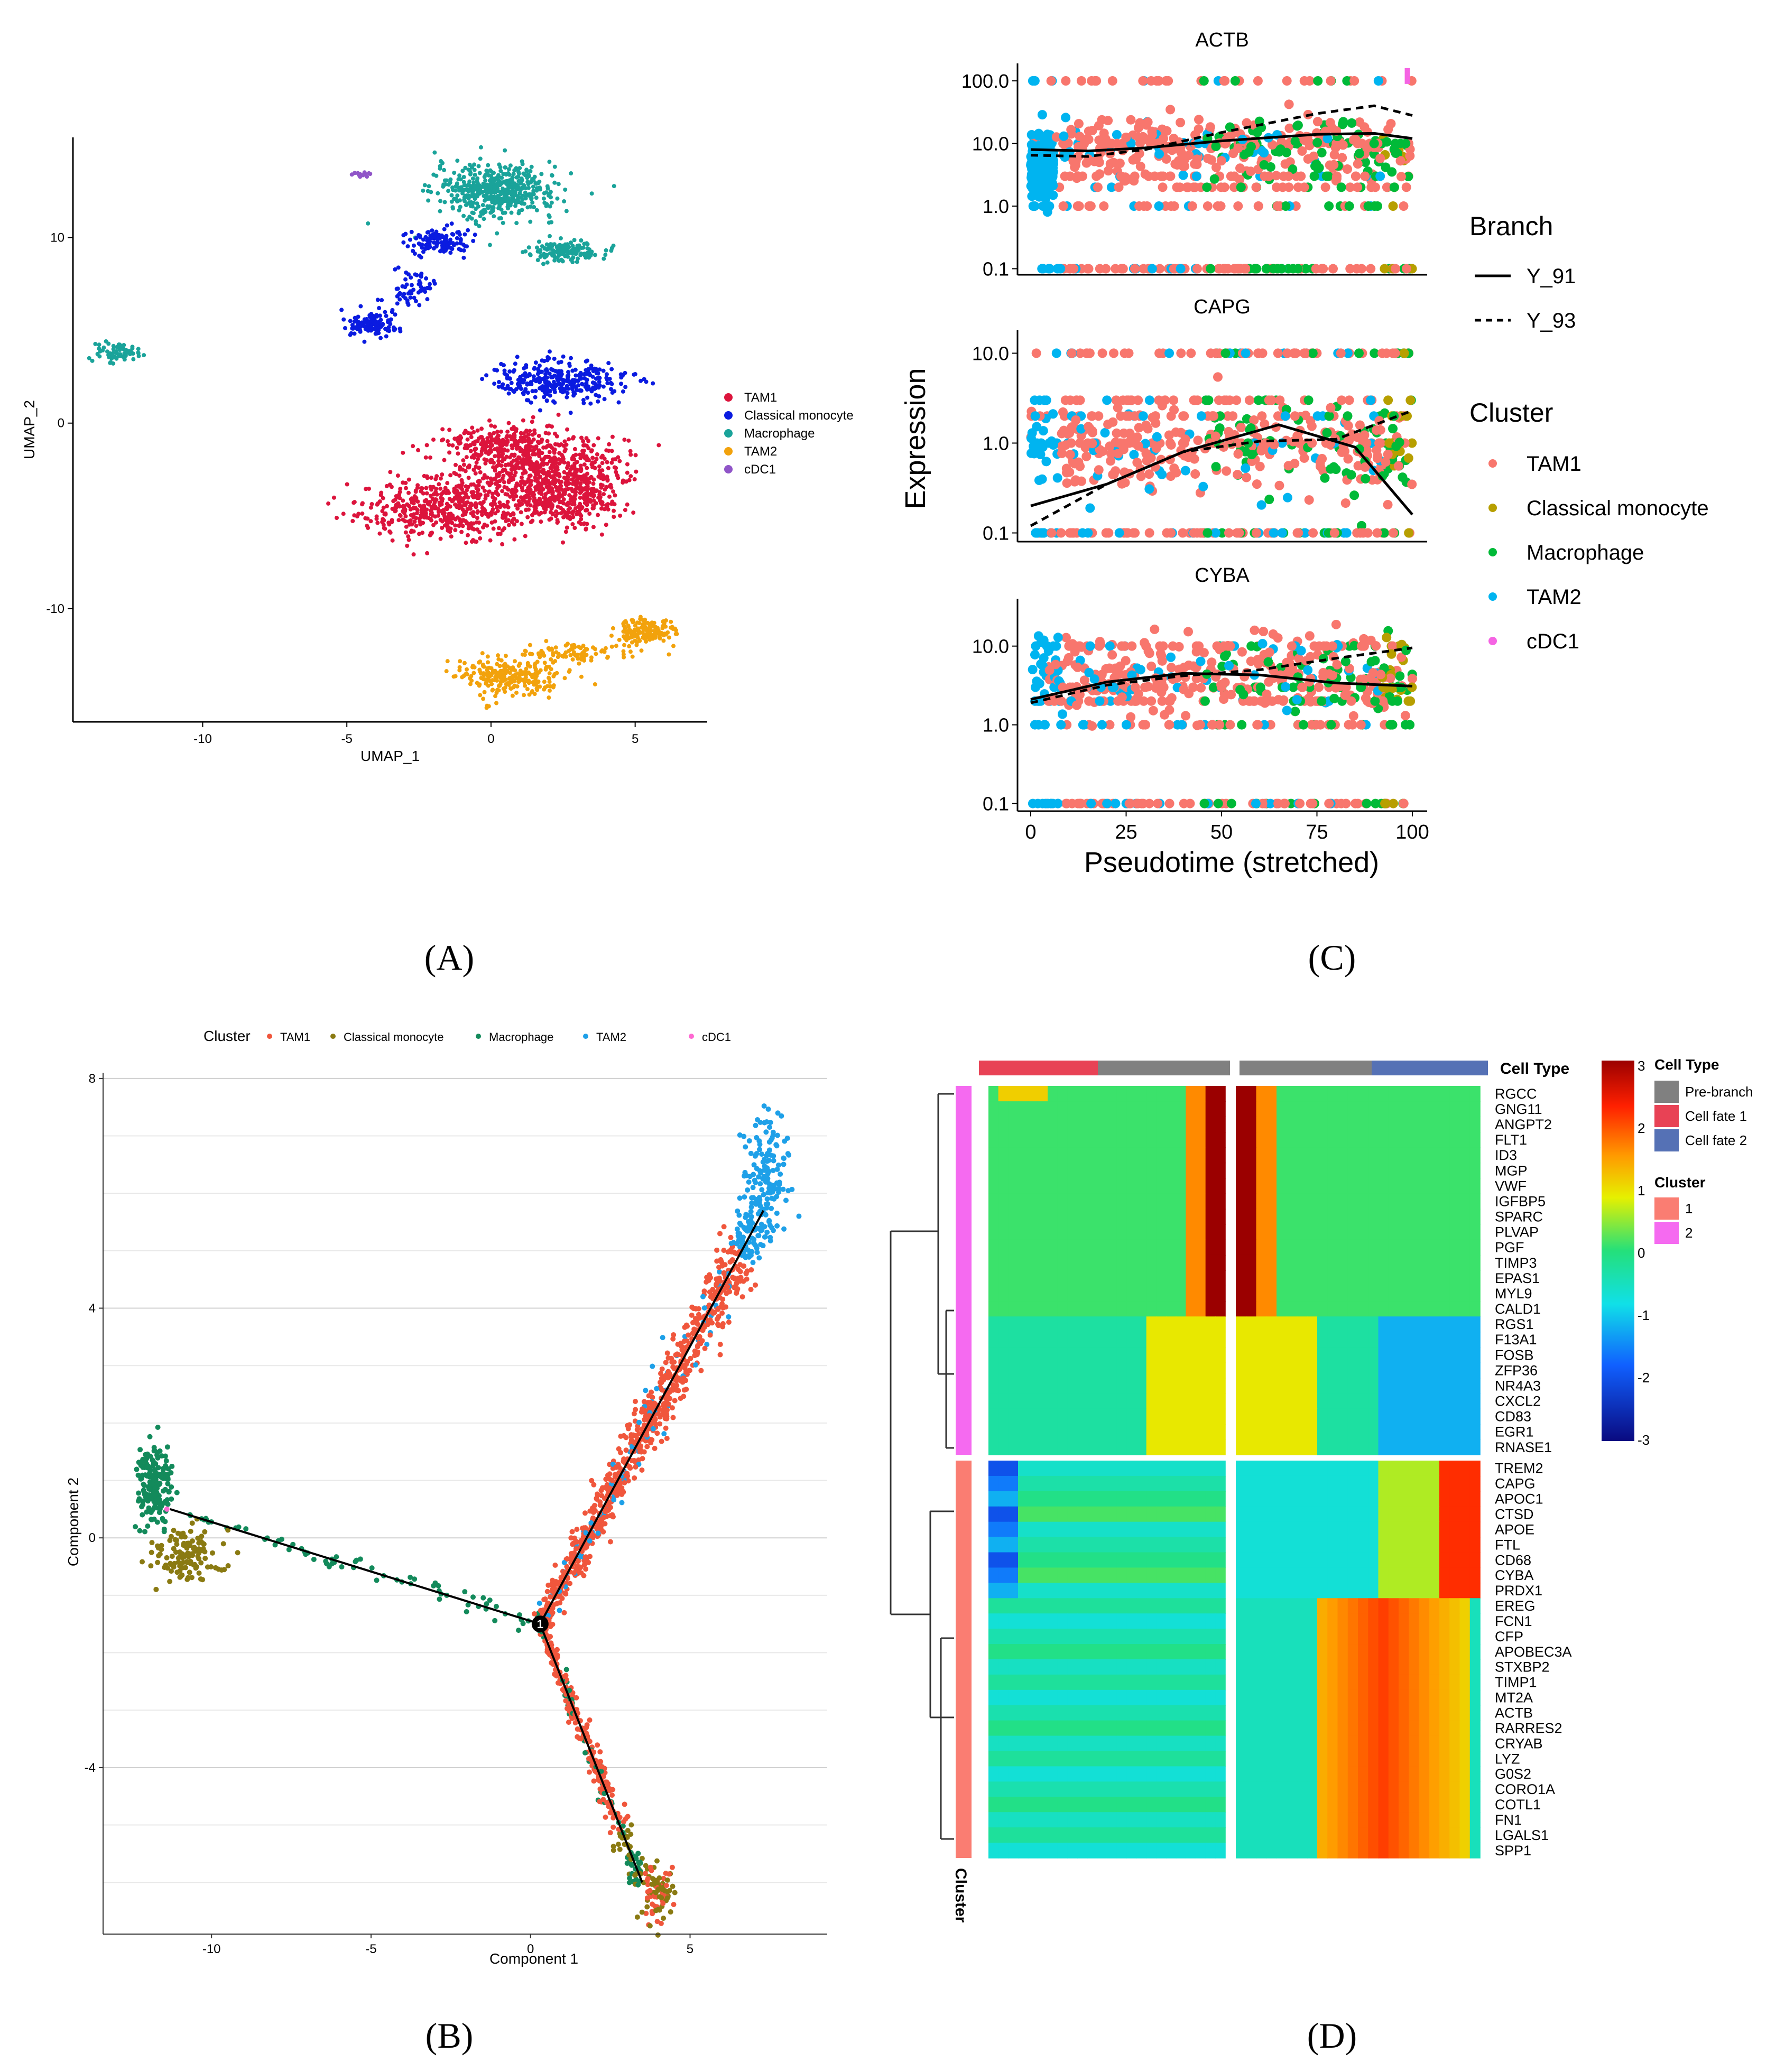 This screenshot has height=2072, width=1785. What do you see at coordinates (30, 429) in the screenshot?
I see `umap-ylabel: UMAP_2` at bounding box center [30, 429].